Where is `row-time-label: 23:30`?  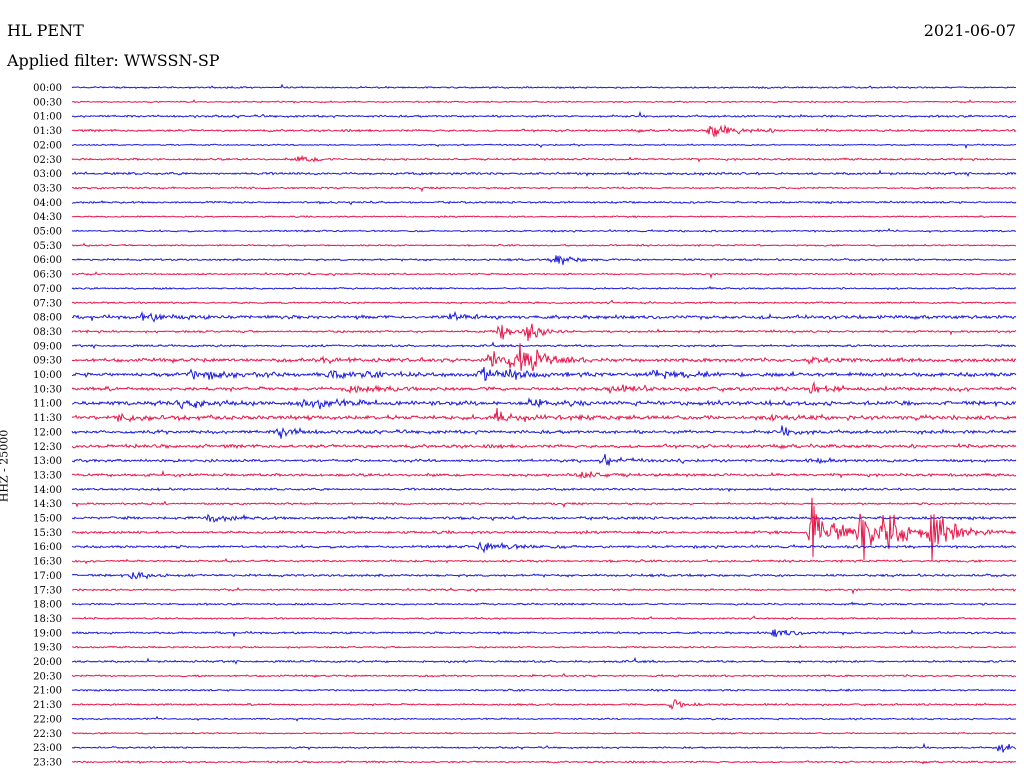
row-time-label: 23:30 is located at coordinates (47, 762).